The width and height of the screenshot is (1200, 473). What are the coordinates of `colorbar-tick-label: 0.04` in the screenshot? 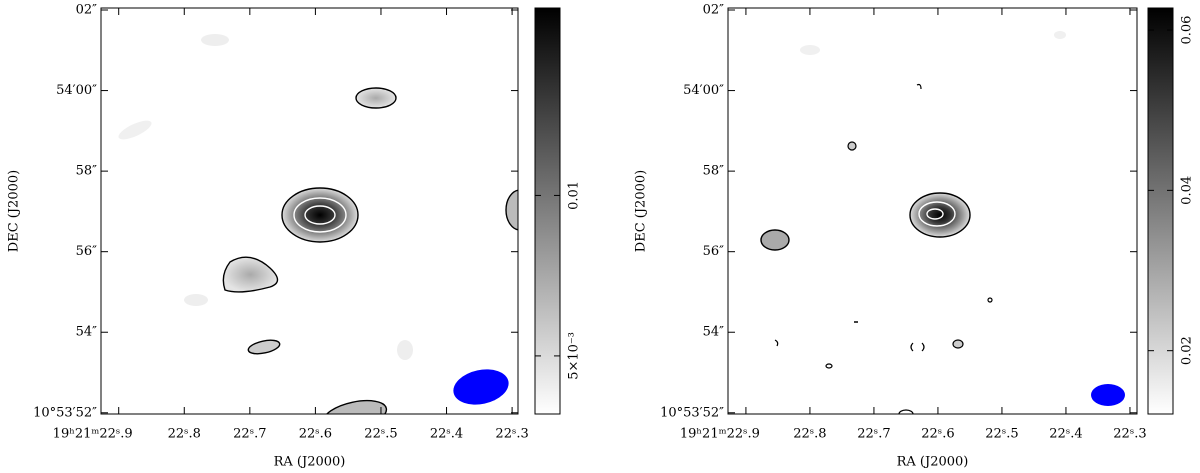 It's located at (1187, 190).